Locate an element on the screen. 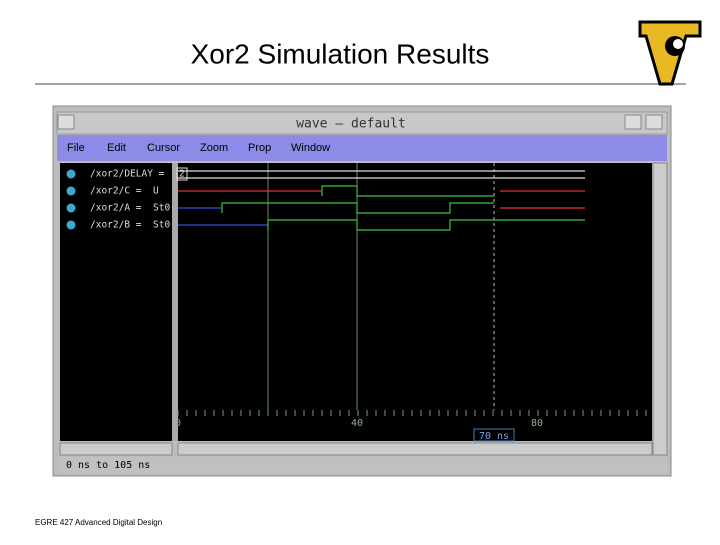  value-box is located at coordinates (182, 174).